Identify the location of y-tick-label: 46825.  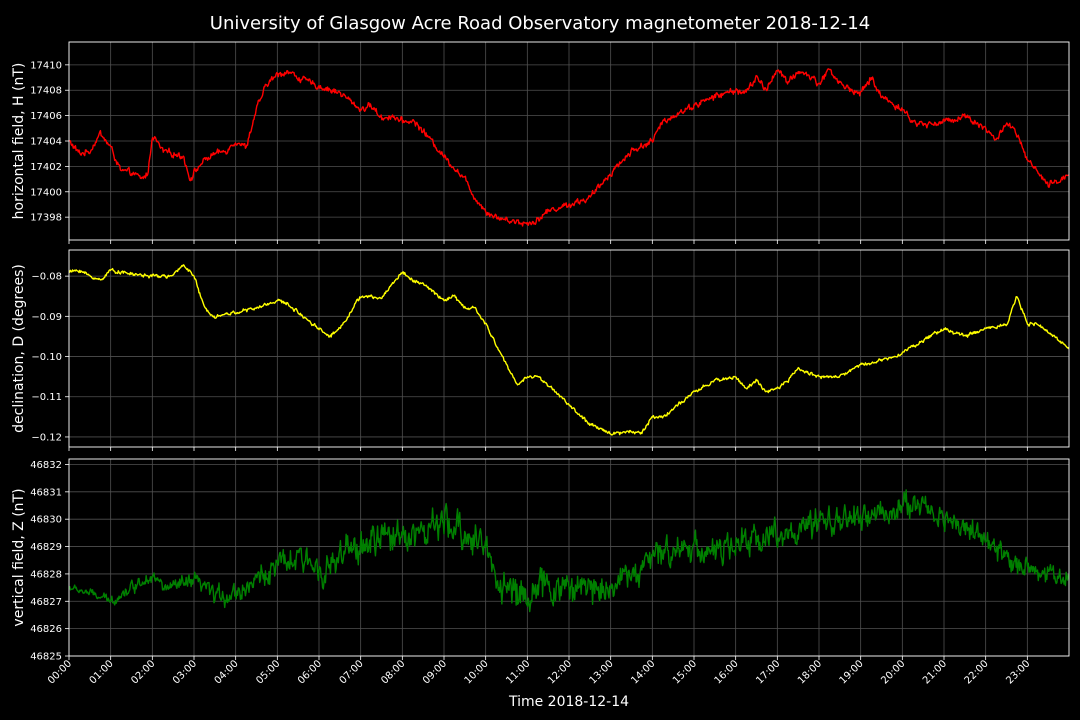
(46, 657).